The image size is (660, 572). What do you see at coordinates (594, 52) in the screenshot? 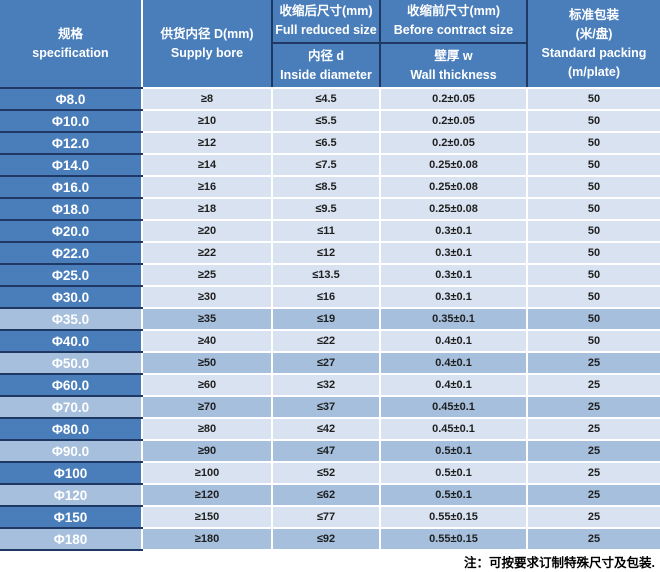
I see `header-standard-packing-en: Standard packing` at bounding box center [594, 52].